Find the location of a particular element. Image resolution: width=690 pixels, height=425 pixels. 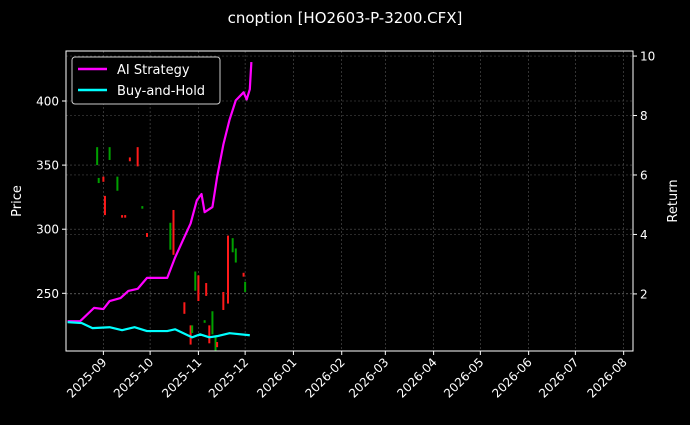

x-tick-label: 2026-01 is located at coordinates (276, 377).